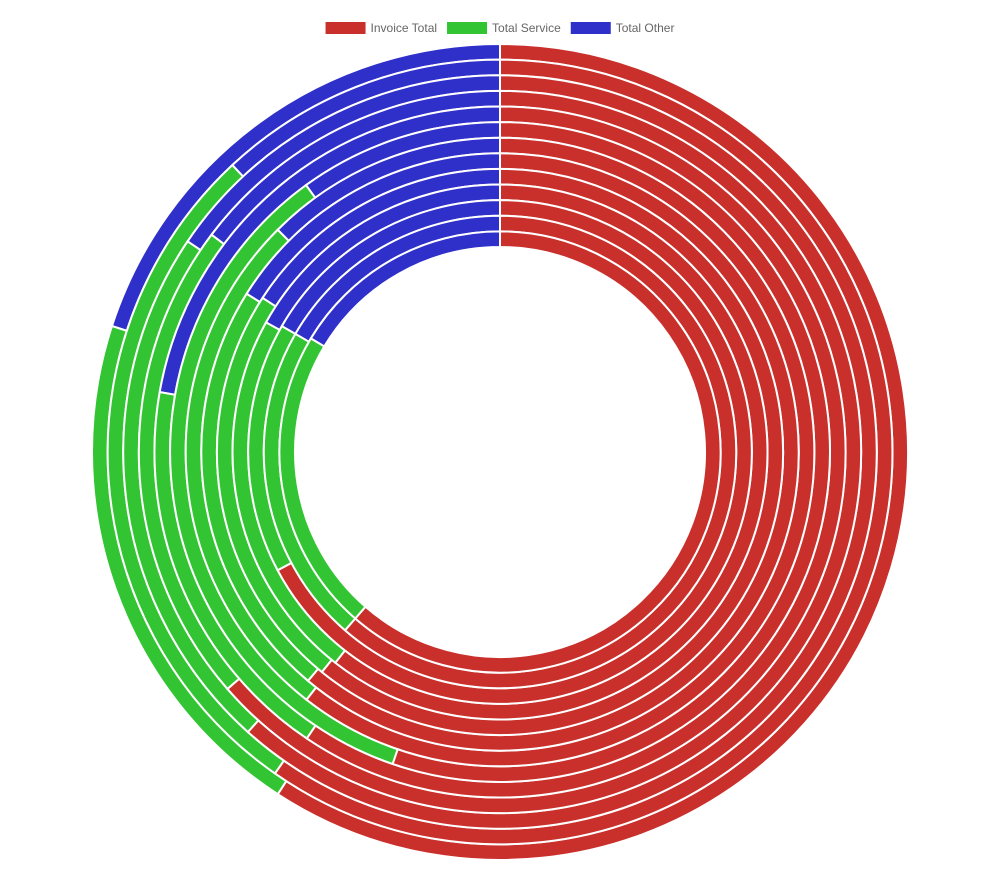 This screenshot has width=1000, height=891. Describe the element at coordinates (645, 28) in the screenshot. I see `legend-label: Total Other` at that location.